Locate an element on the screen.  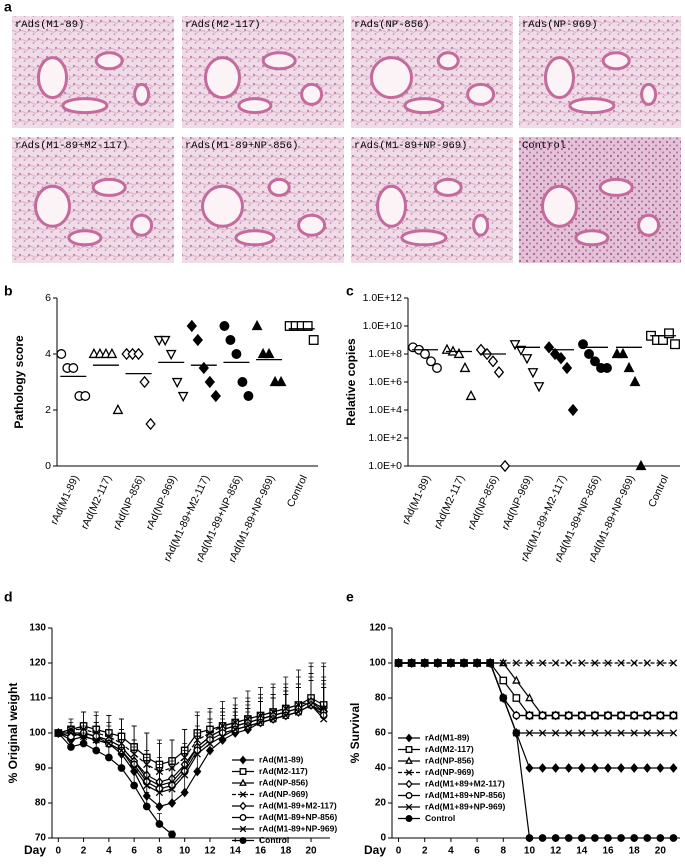
y-tick-label: 2 is located at coordinates (48, 410).